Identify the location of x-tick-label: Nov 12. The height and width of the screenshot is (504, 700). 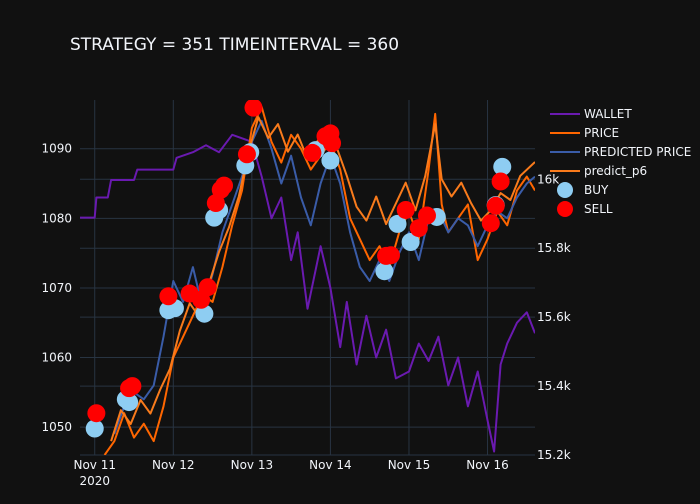
(173, 465).